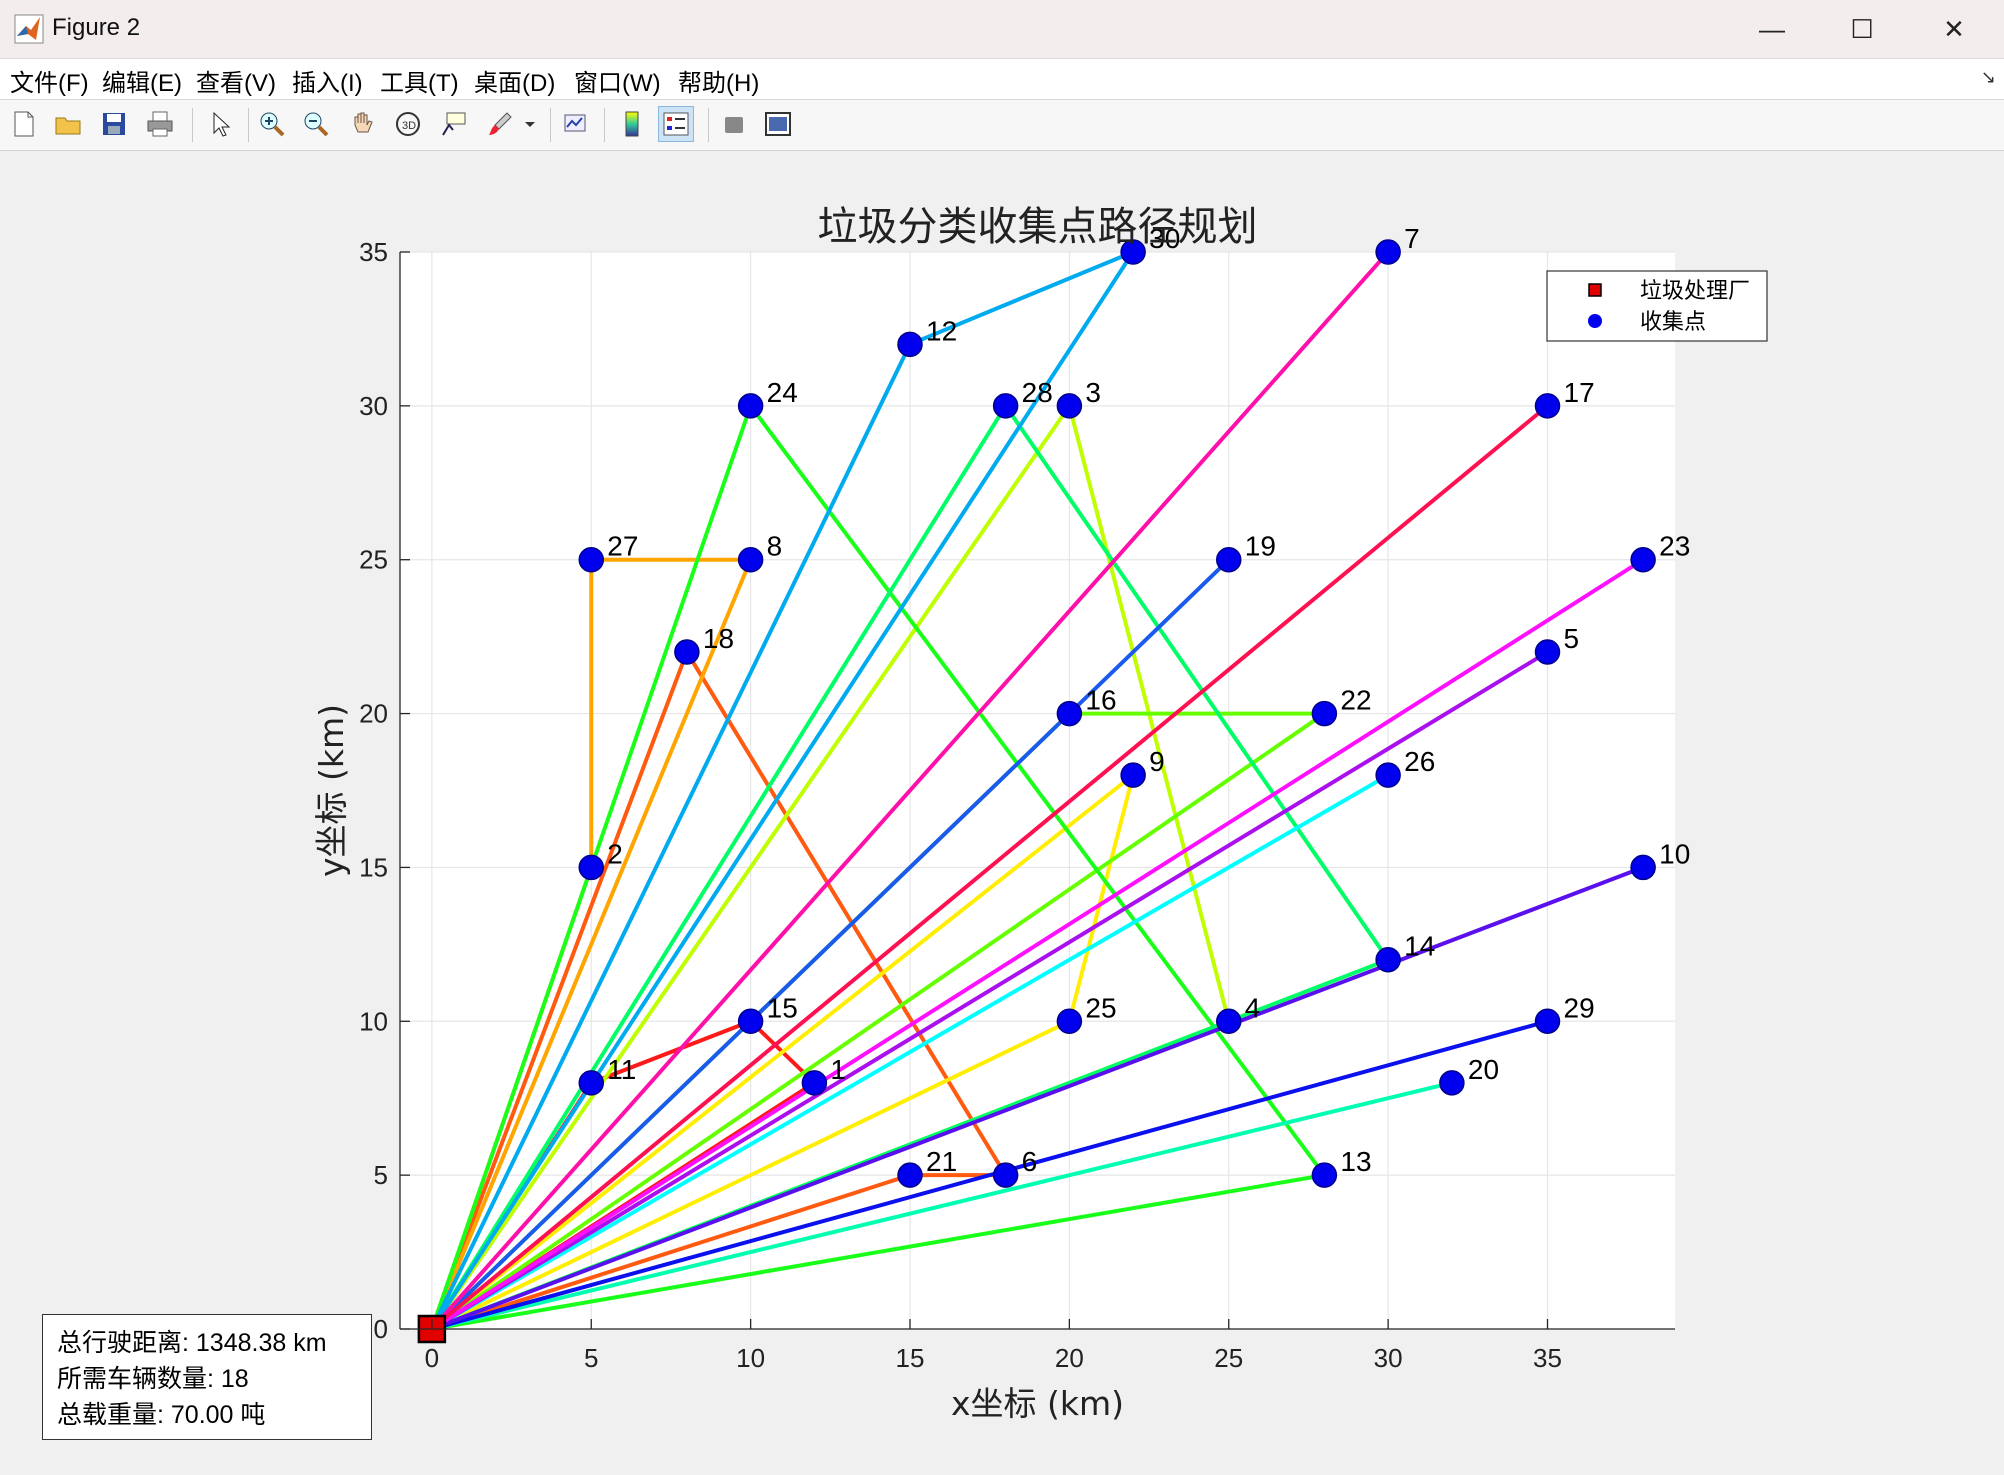 The image size is (2004, 1475). I want to click on open-file-icon, so click(68, 124).